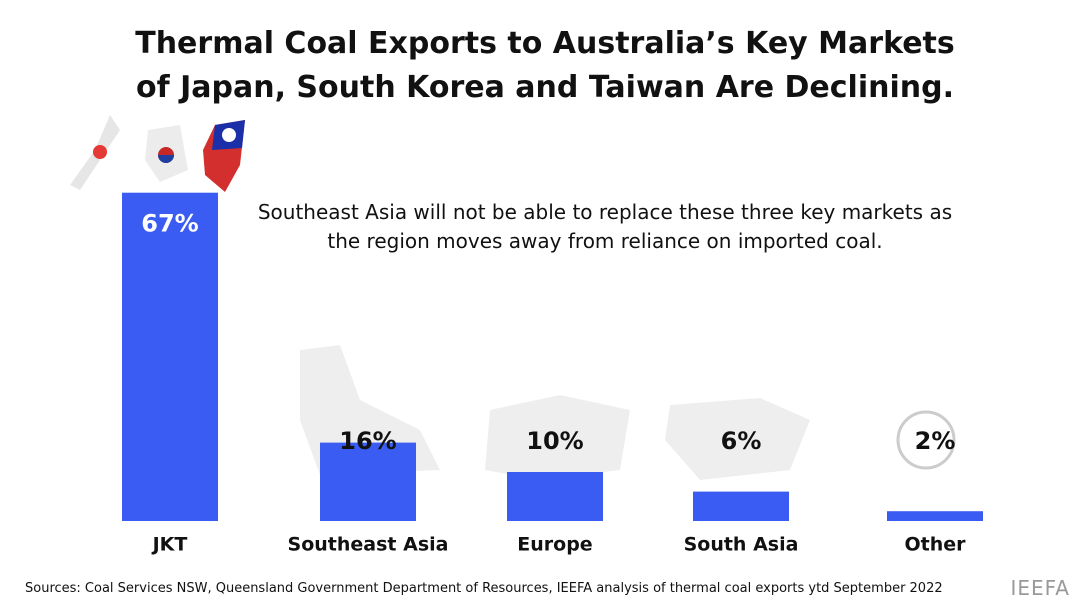 The image size is (1090, 614). What do you see at coordinates (1040, 588) in the screenshot?
I see `brand-logo: IEEFA` at bounding box center [1040, 588].